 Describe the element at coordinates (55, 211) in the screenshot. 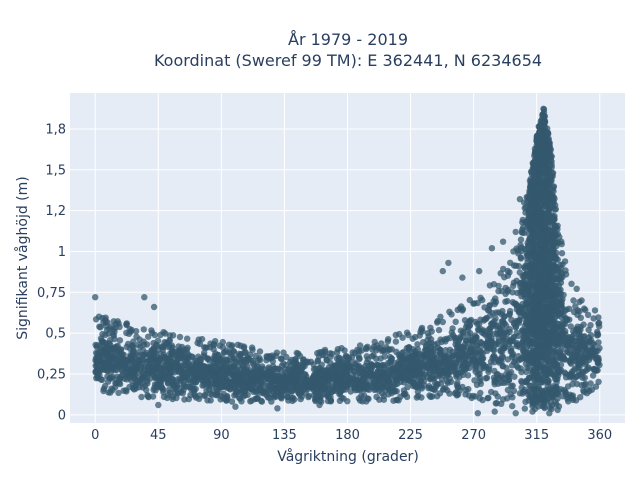

I see `y-tick-label: 1,2` at that location.